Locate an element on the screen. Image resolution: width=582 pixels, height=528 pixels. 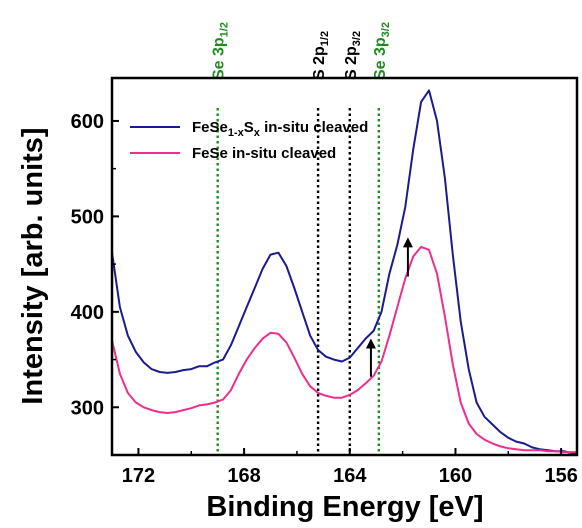
arrows is located at coordinates (389, 307).